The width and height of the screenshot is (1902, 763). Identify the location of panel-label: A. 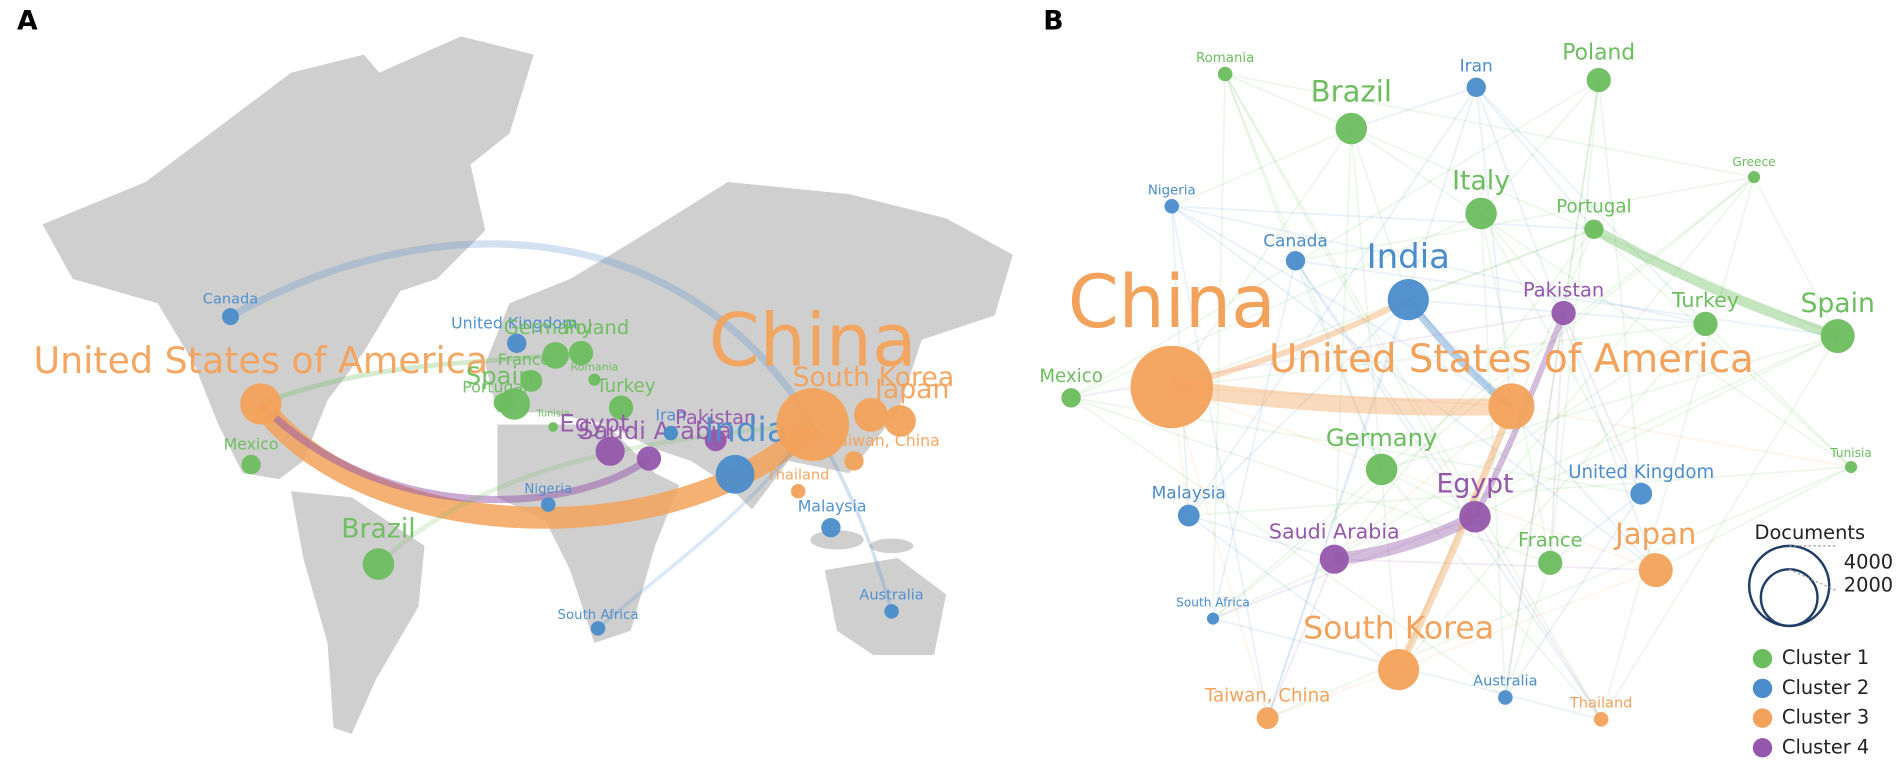
(27, 20).